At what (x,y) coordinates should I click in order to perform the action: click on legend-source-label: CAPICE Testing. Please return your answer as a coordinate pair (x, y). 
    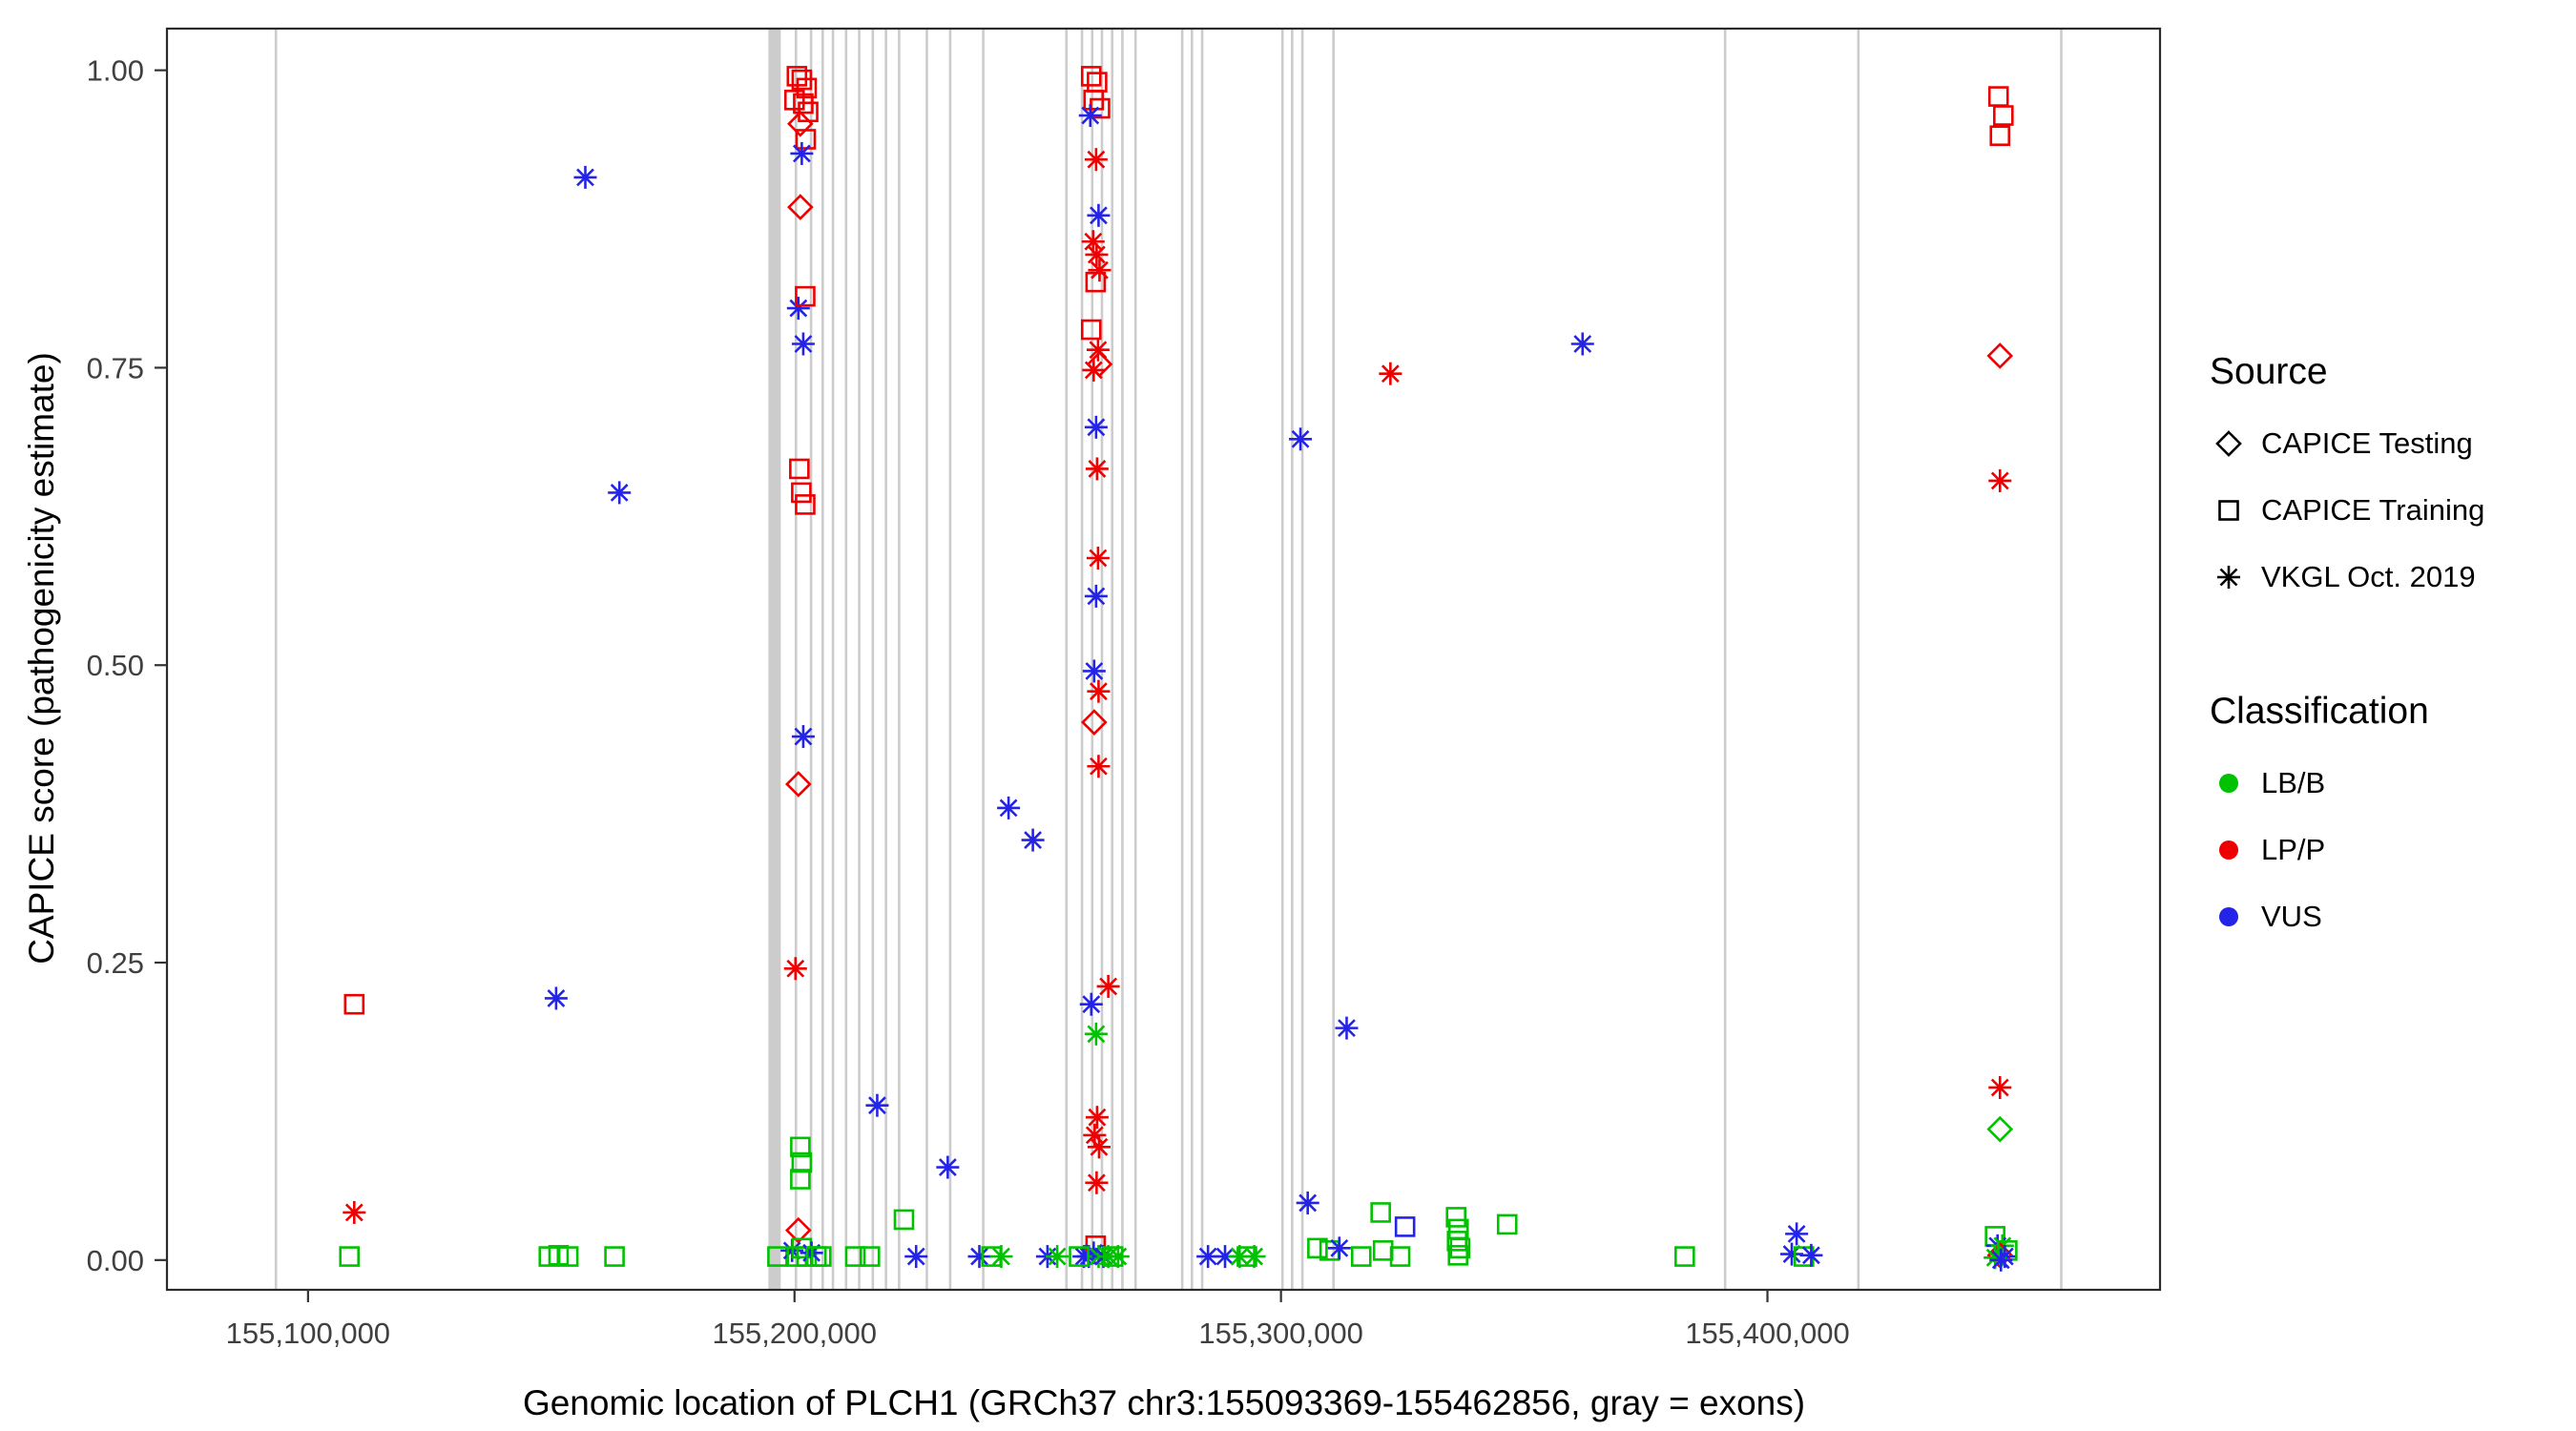
    Looking at the image, I should click on (2367, 443).